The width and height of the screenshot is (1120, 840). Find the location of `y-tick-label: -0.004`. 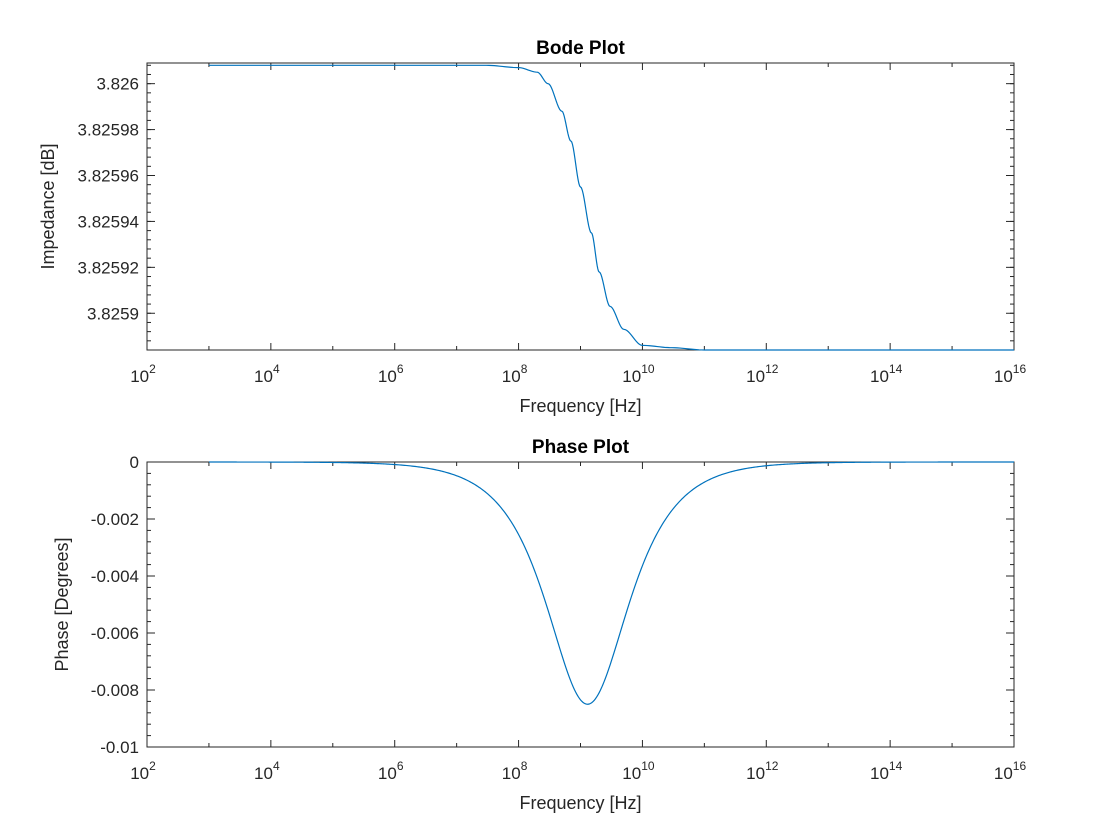

y-tick-label: -0.004 is located at coordinates (115, 576).